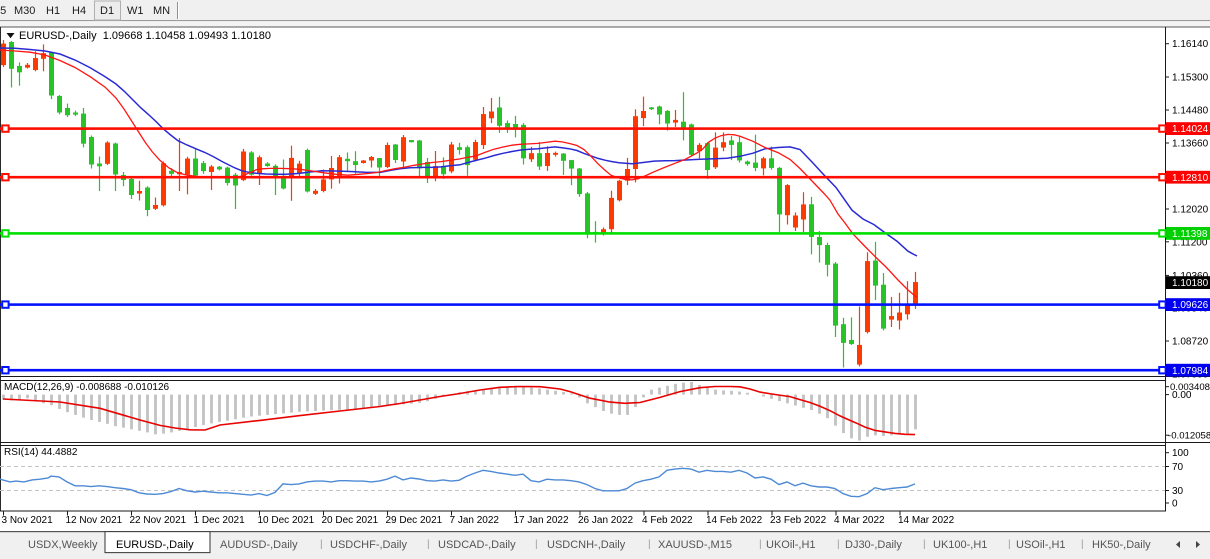  Describe the element at coordinates (107, 11) in the screenshot. I see `svg-text: D1` at that location.